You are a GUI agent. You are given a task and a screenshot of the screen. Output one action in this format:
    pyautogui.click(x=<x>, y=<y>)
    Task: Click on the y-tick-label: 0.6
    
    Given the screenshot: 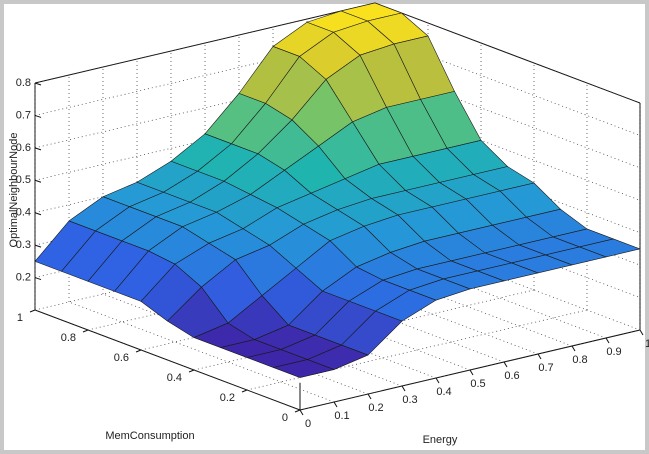 What is the action you would take?
    pyautogui.click(x=121, y=358)
    